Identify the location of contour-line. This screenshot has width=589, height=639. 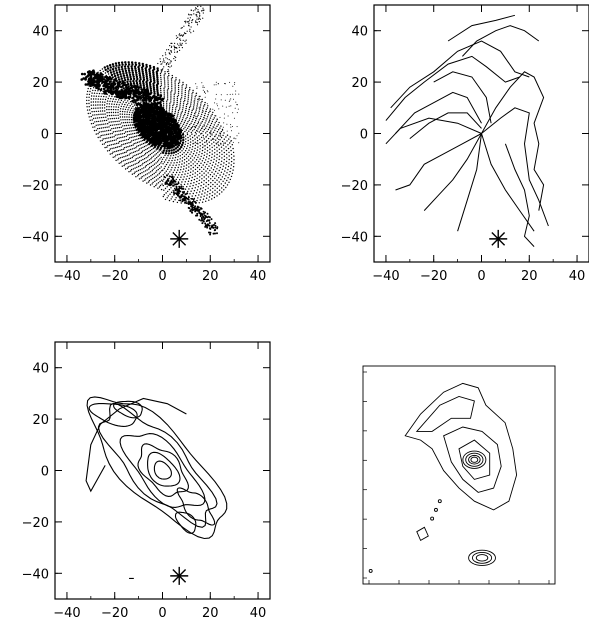
(162, 470).